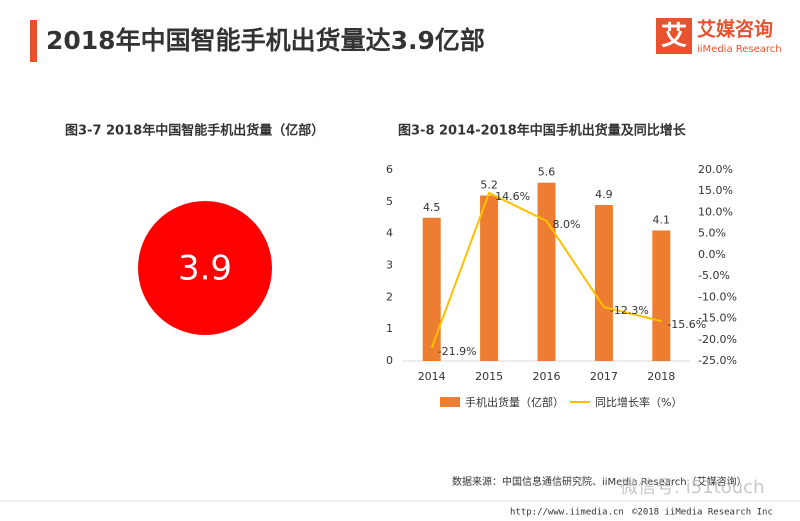 Image resolution: width=800 pixels, height=521 pixels. What do you see at coordinates (604, 194) in the screenshot?
I see `bar-value-label: 4.9` at bounding box center [604, 194].